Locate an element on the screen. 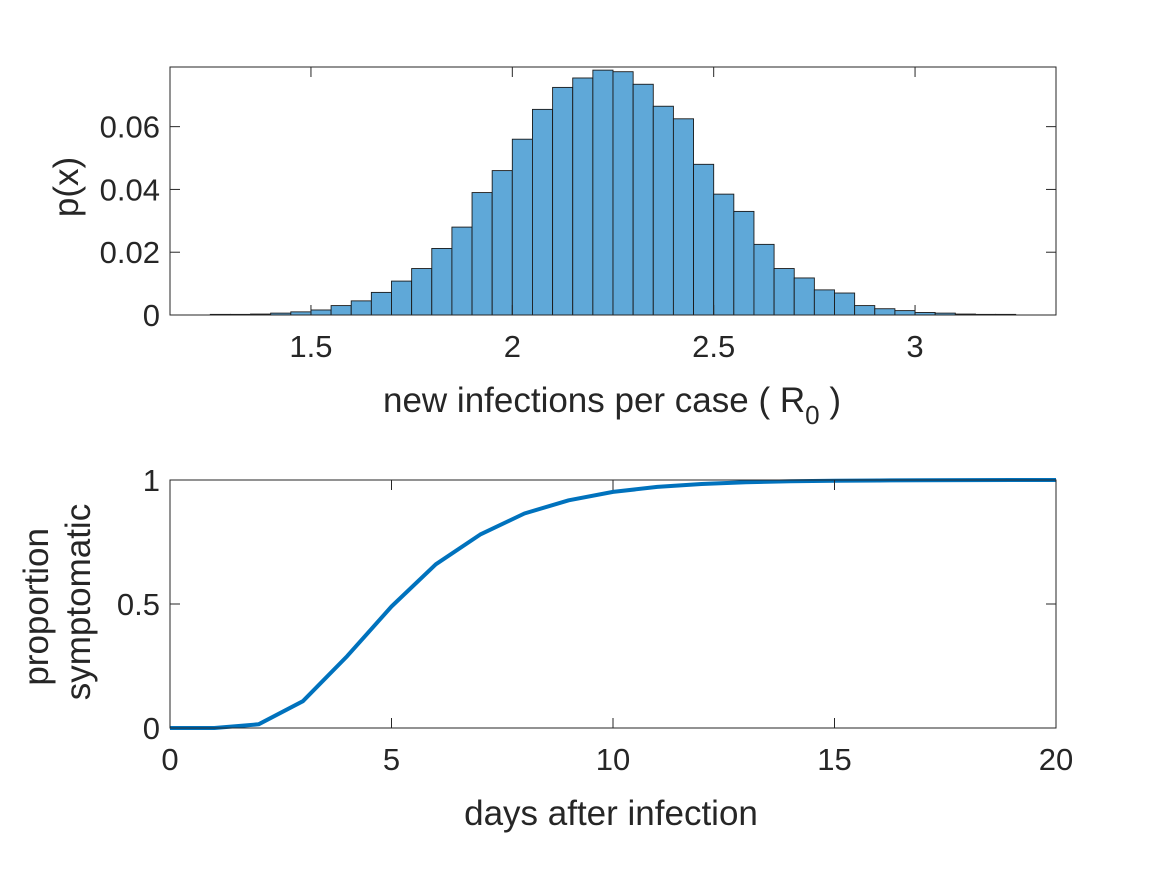 Image resolution: width=1167 pixels, height=875 pixels. line-y-axis-label: proportion symptomatic is located at coordinates (57, 602).